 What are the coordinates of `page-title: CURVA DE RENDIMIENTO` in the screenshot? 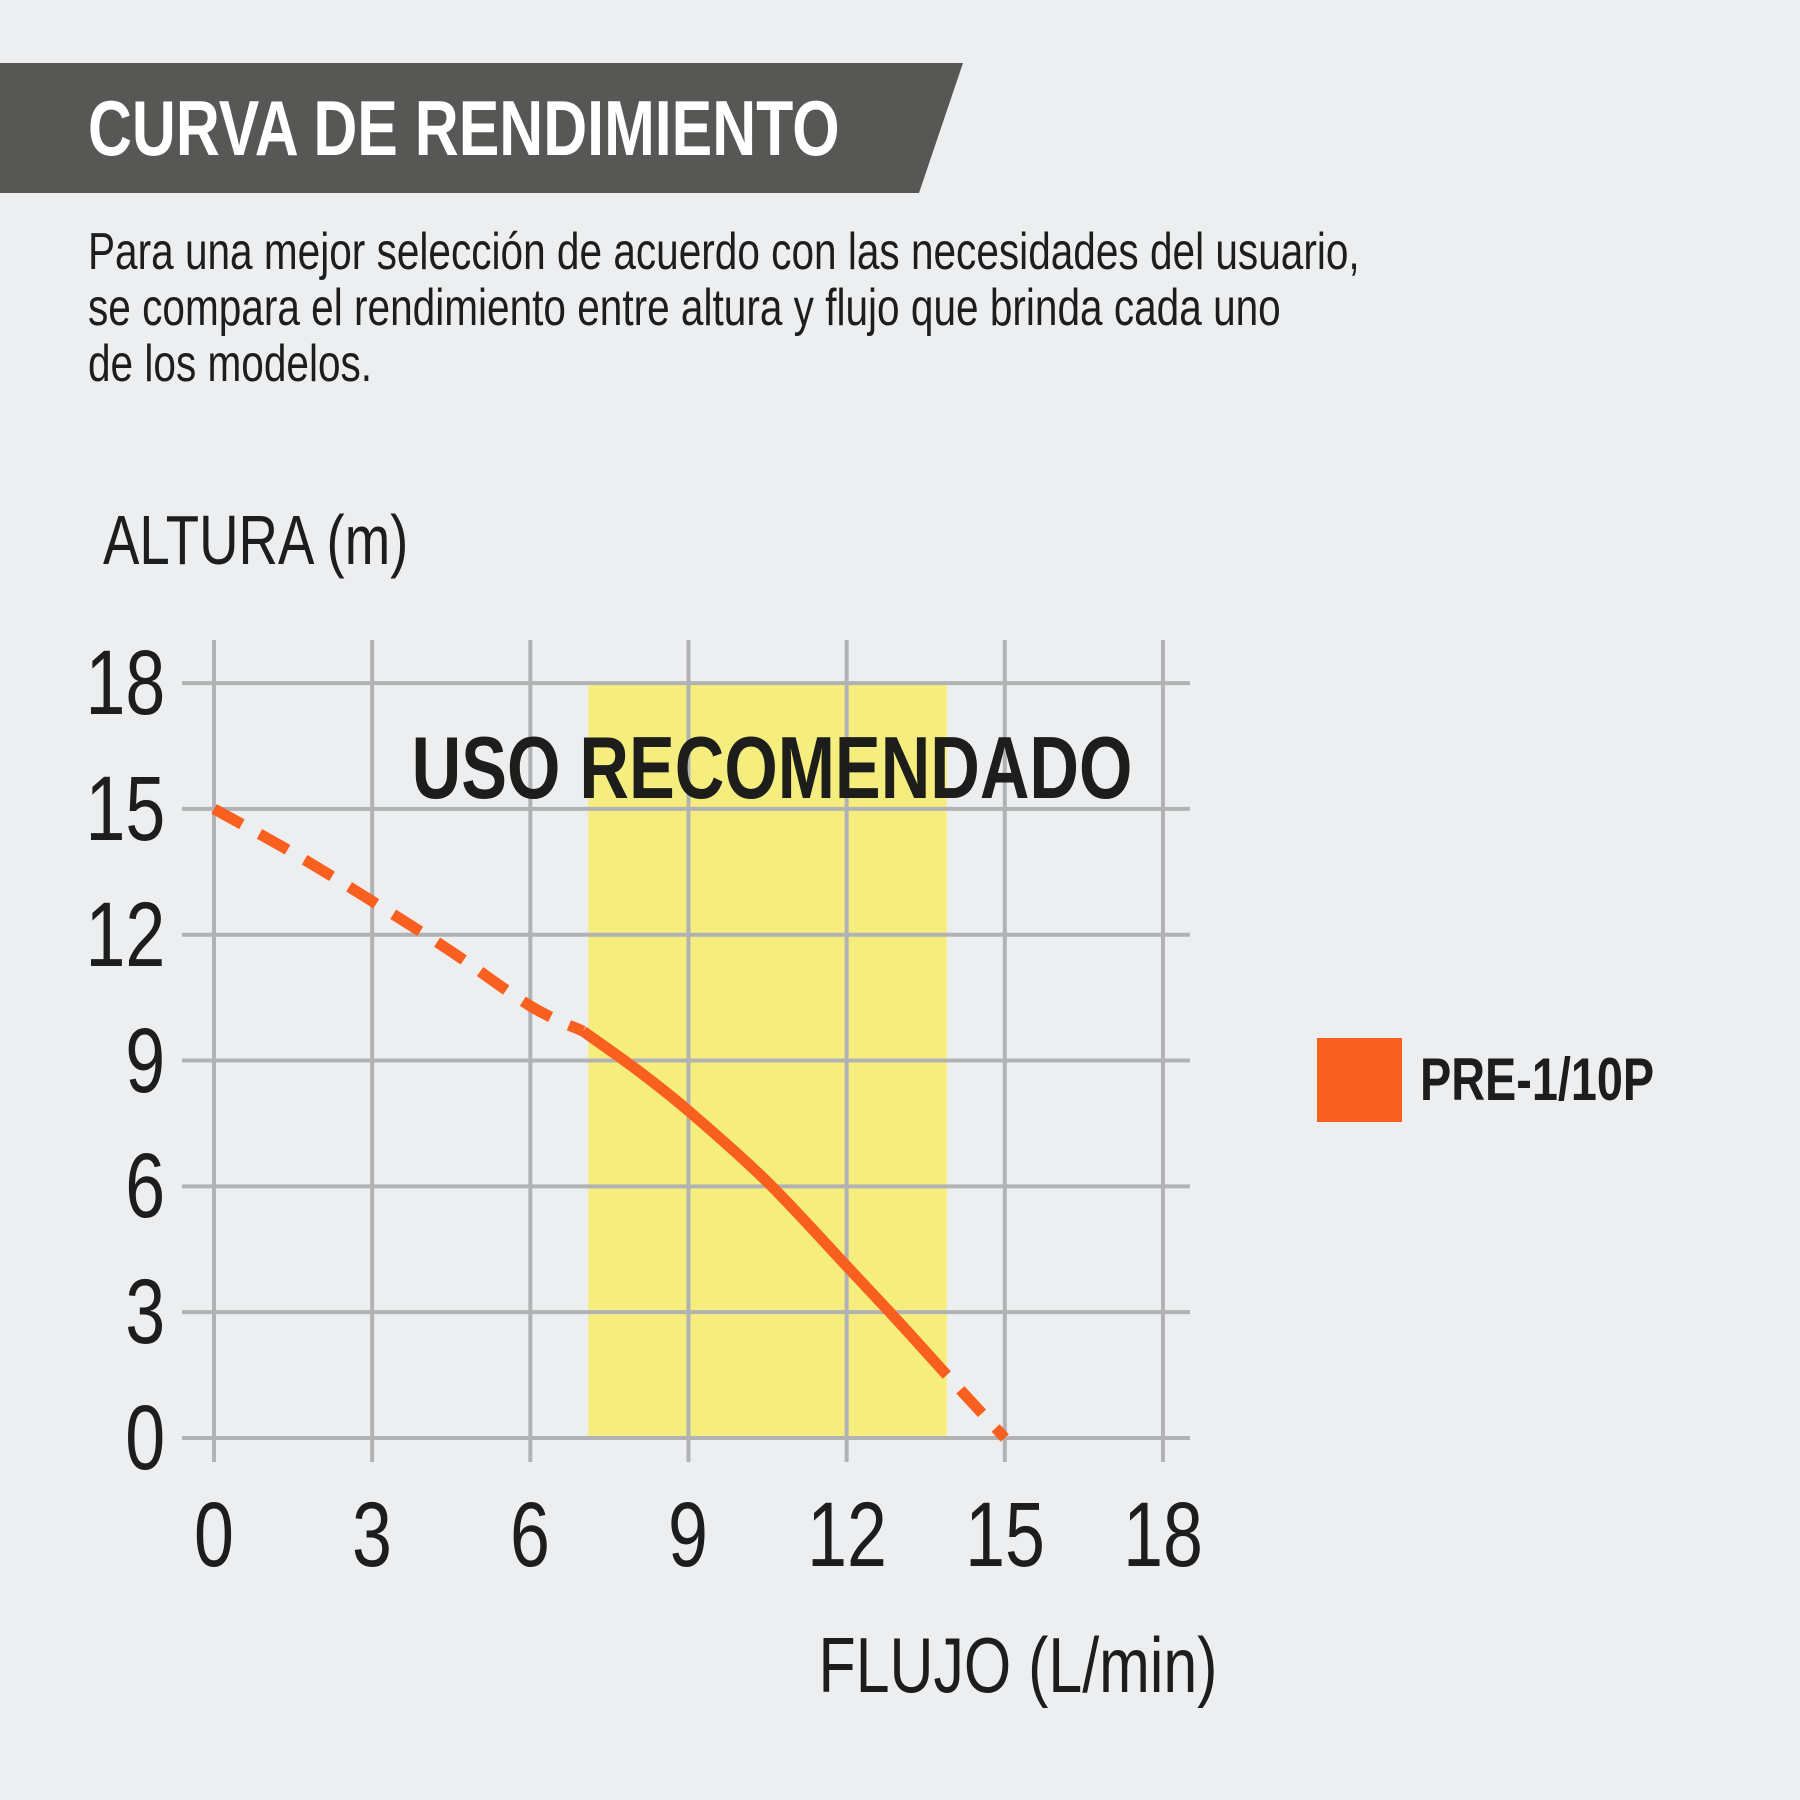 It's located at (464, 127).